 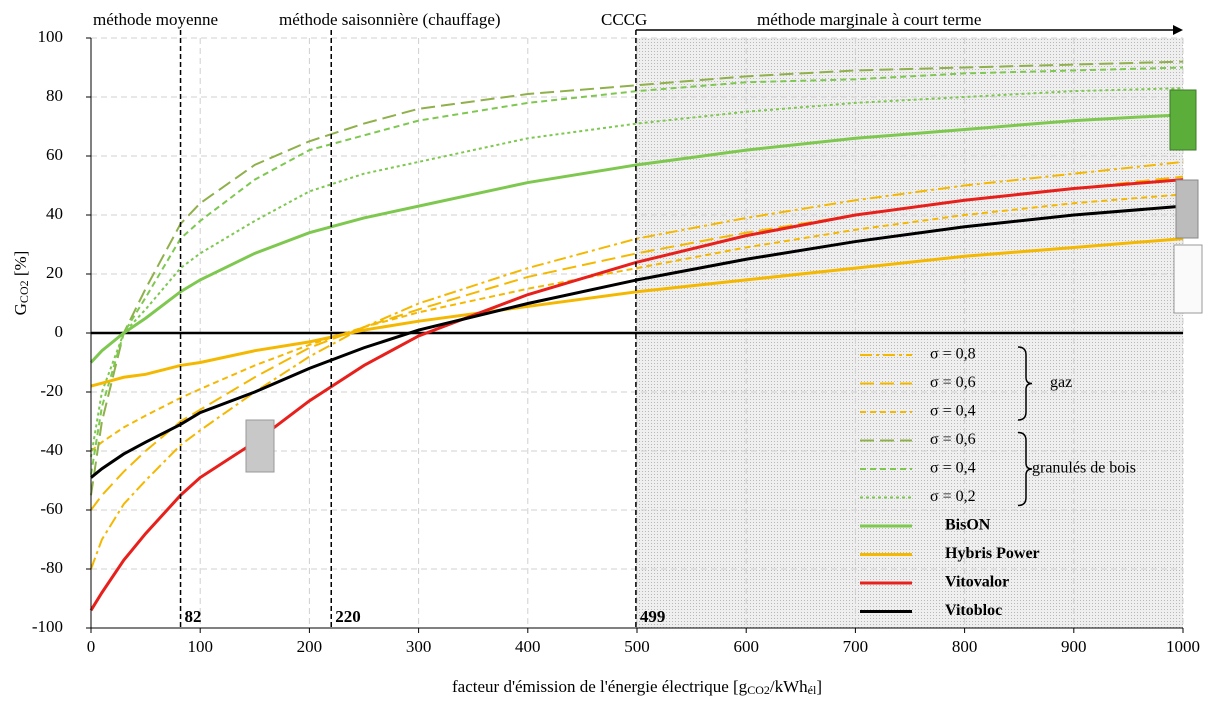 I want to click on group-label: granulés de bois, so click(x=1084, y=468).